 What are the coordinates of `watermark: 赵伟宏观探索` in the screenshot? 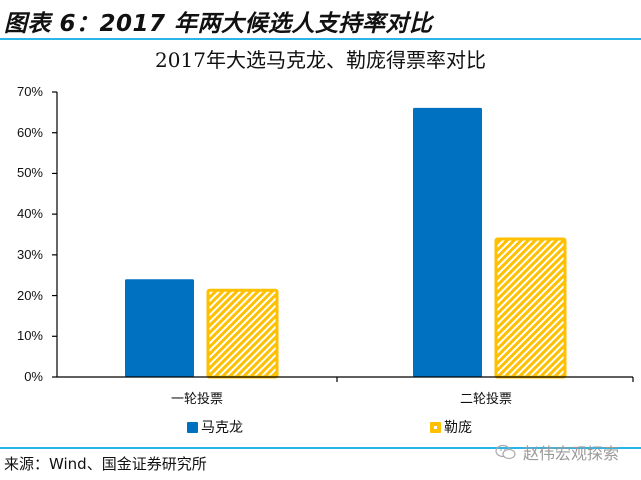 It's located at (557, 452).